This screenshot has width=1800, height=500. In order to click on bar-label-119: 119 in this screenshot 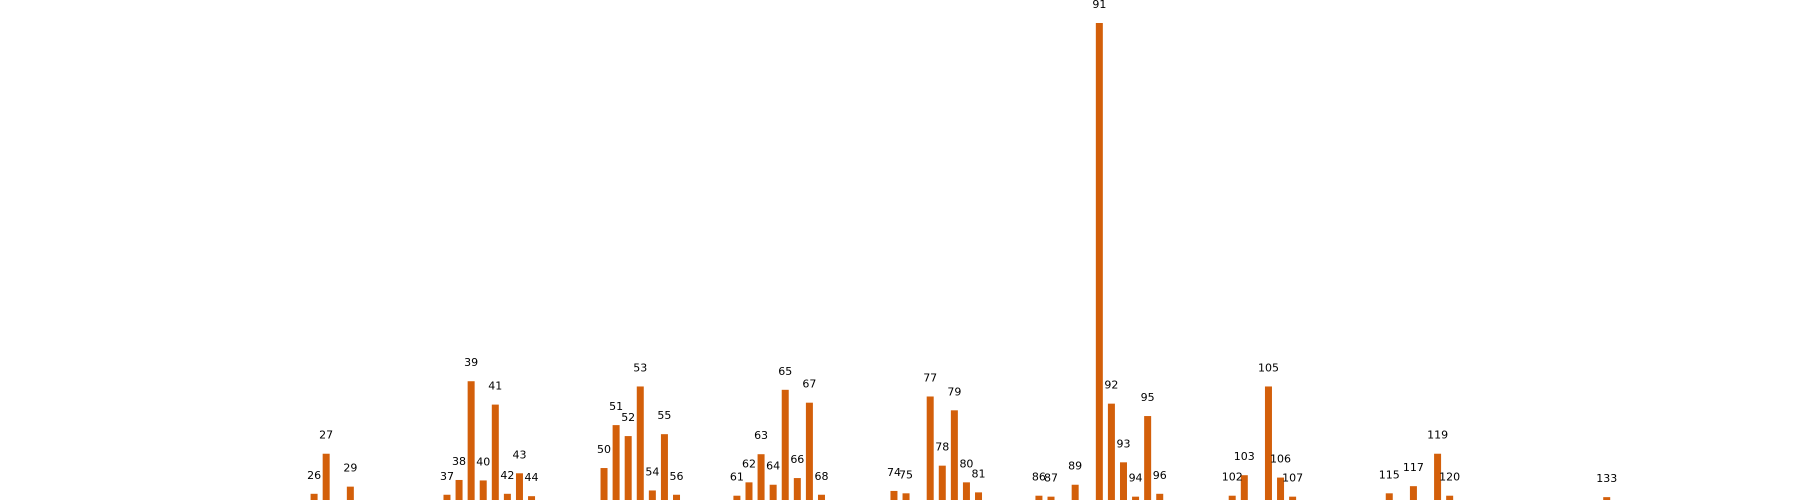, I will do `click(1437, 435)`.